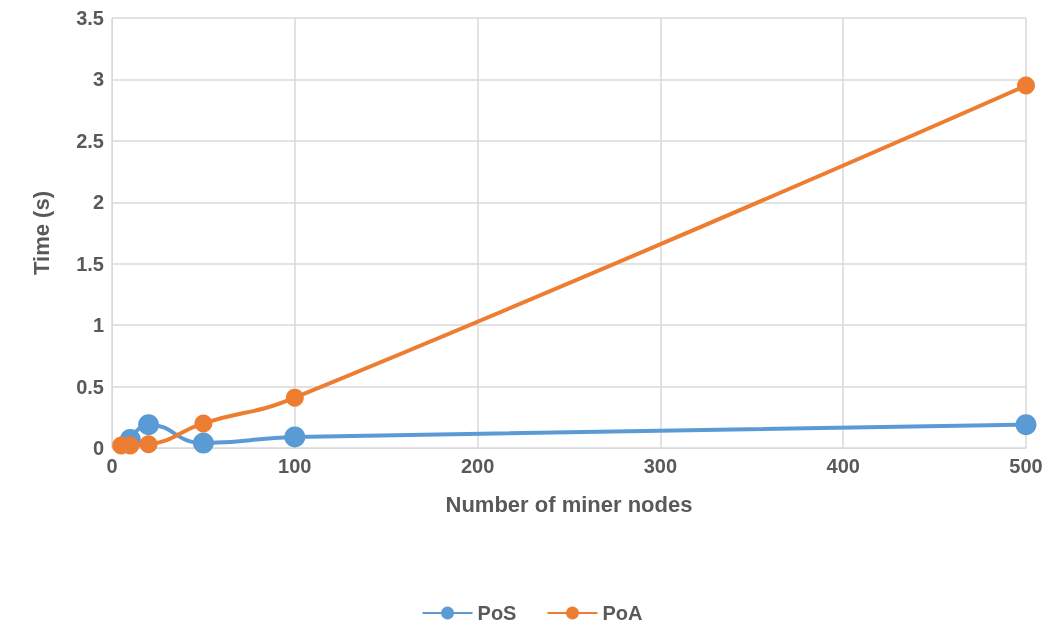  Describe the element at coordinates (477, 466) in the screenshot. I see `x-tick-label: 200` at that location.